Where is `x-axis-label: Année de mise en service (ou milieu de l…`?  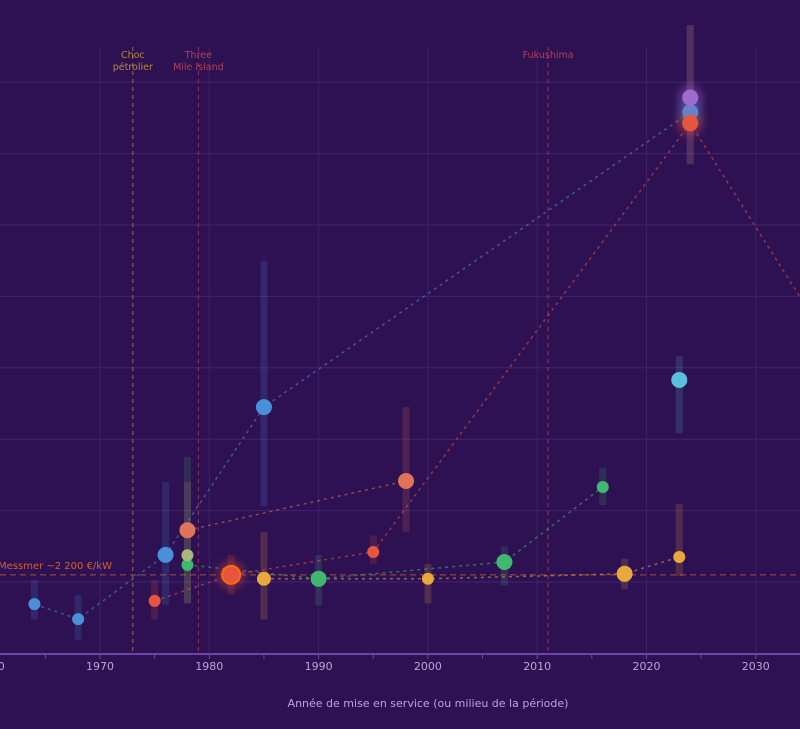 x-axis-label: Année de mise en service (ou milieu de l… is located at coordinates (428, 703).